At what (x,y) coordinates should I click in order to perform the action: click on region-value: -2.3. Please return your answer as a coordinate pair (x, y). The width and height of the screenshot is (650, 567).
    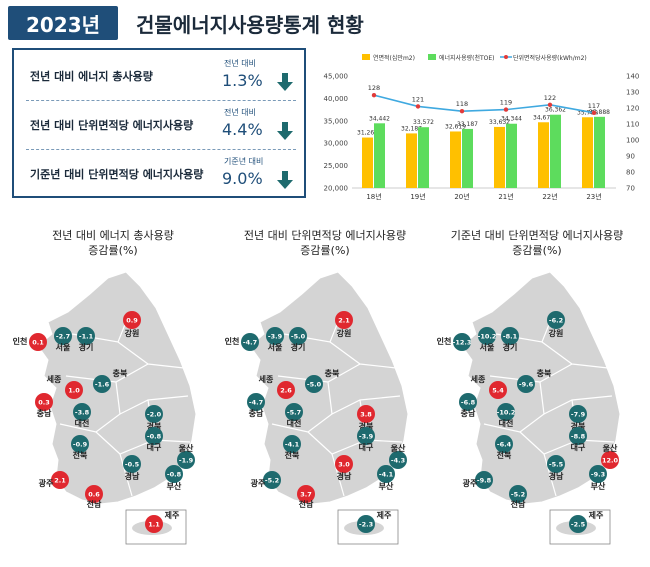
    Looking at the image, I should click on (366, 524).